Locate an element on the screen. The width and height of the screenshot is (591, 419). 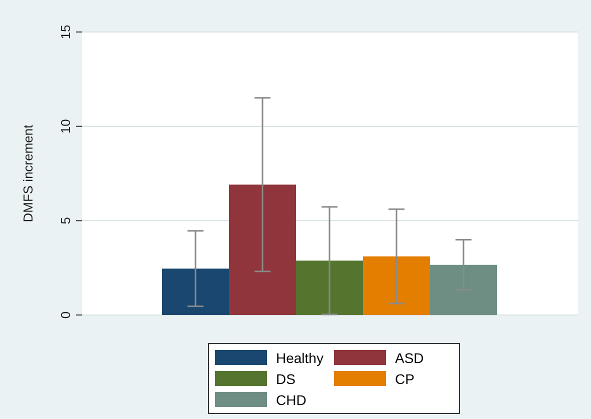
legend-label: DS is located at coordinates (286, 378).